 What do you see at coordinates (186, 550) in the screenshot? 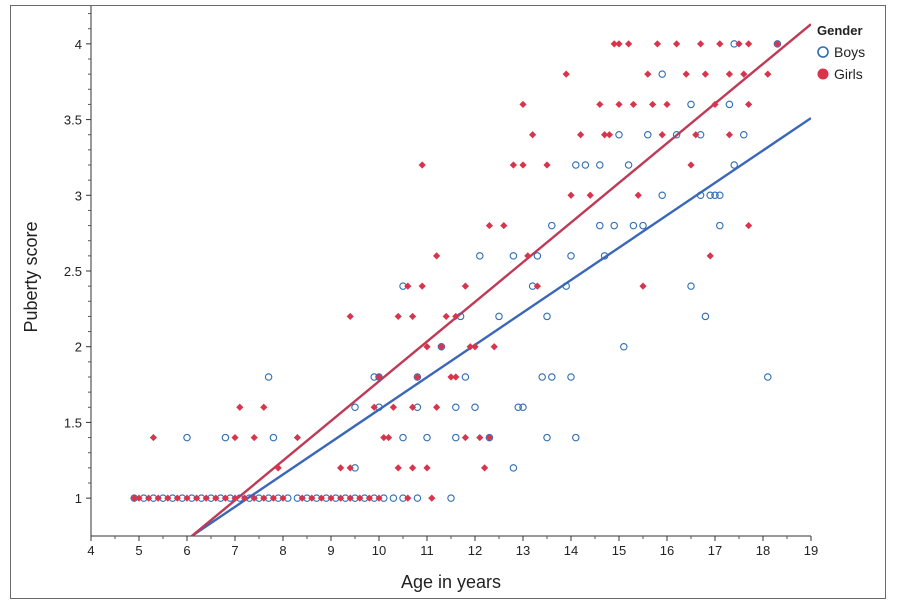
I see `x-tick-label: 6` at bounding box center [186, 550].